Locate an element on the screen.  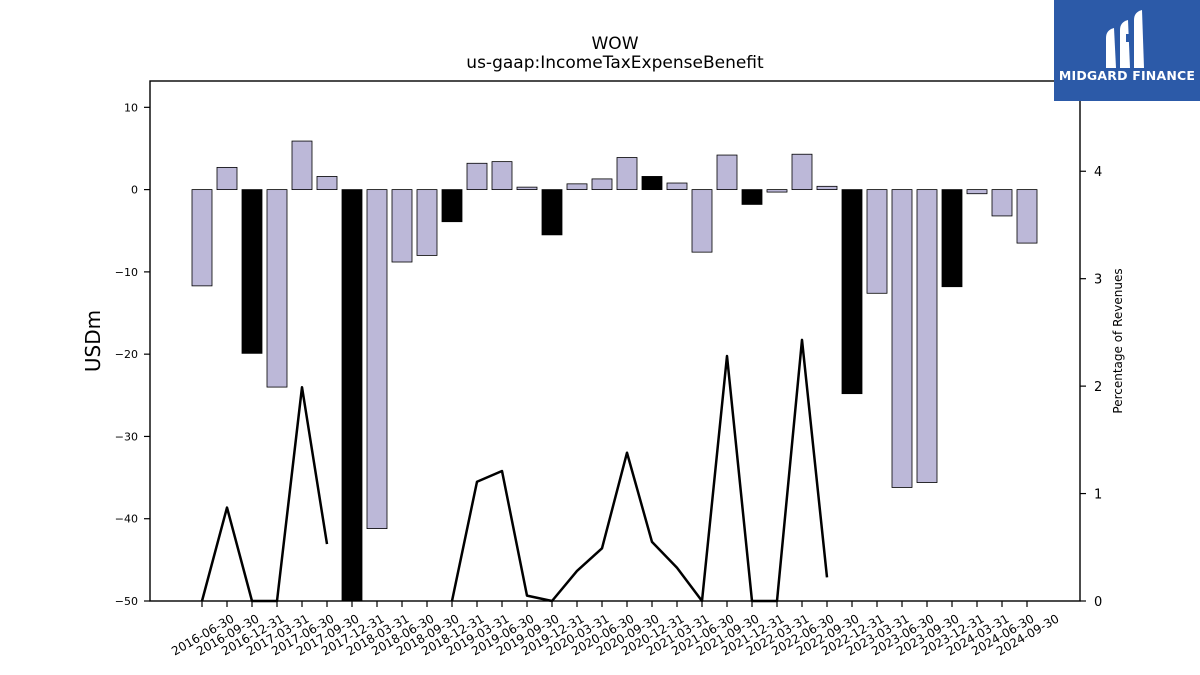
y2-tick-label: 1 is located at coordinates (1098, 495).